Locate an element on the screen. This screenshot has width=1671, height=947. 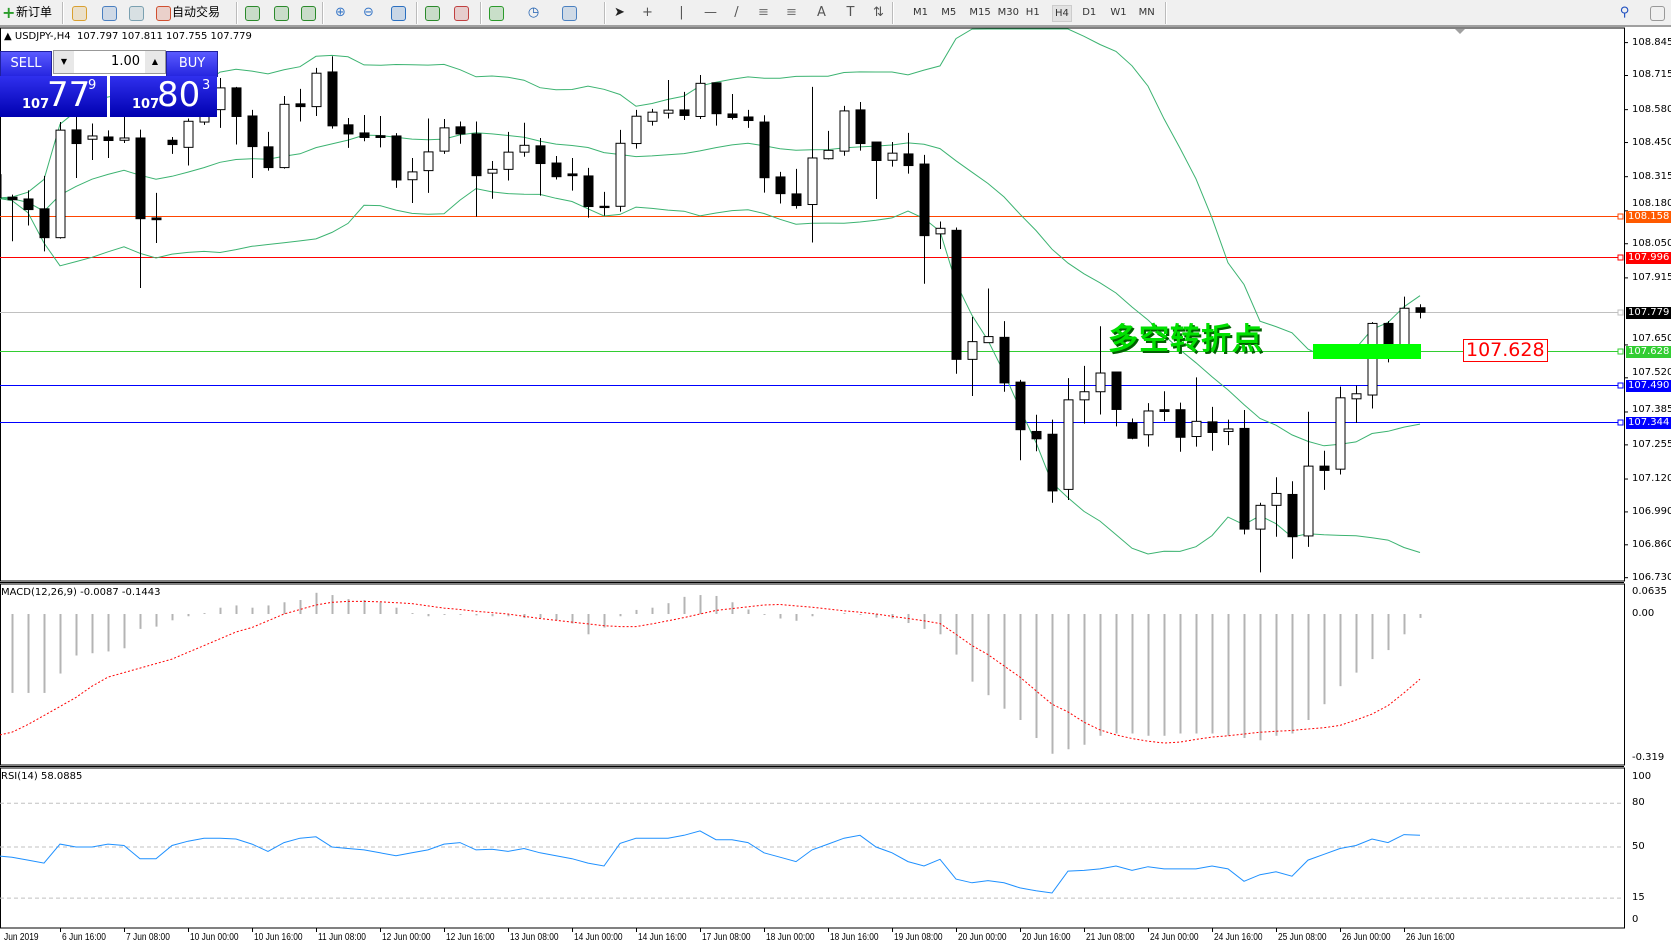
annotation-text: 多空转折点 is located at coordinates (1185, 339).